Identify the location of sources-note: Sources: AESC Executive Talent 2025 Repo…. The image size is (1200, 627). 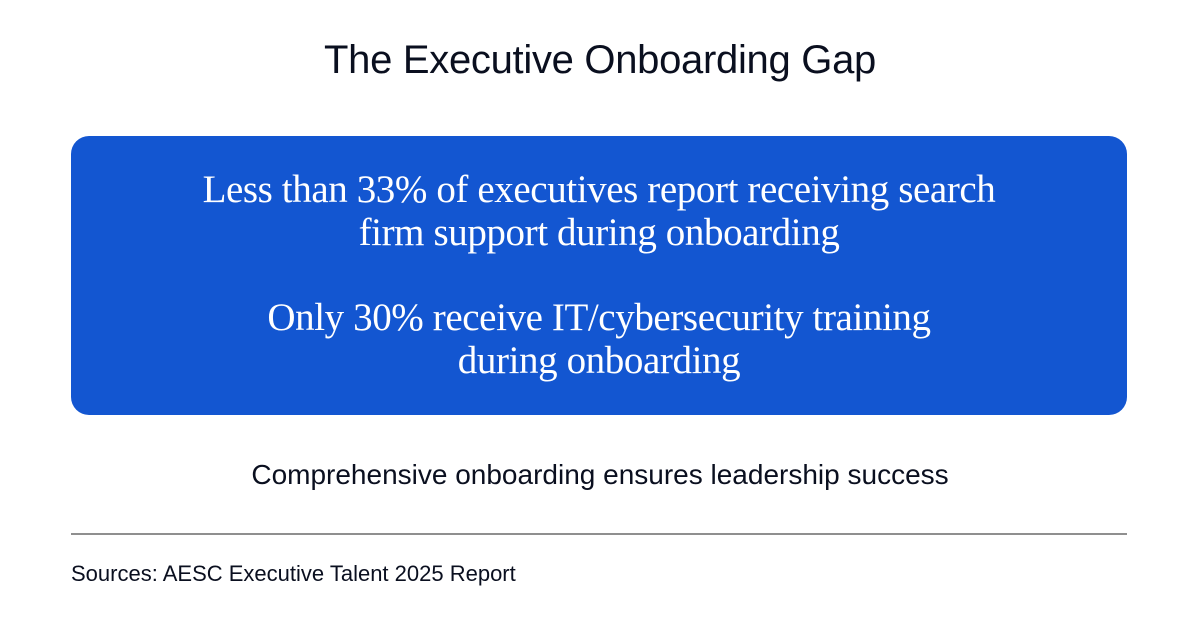
(293, 573).